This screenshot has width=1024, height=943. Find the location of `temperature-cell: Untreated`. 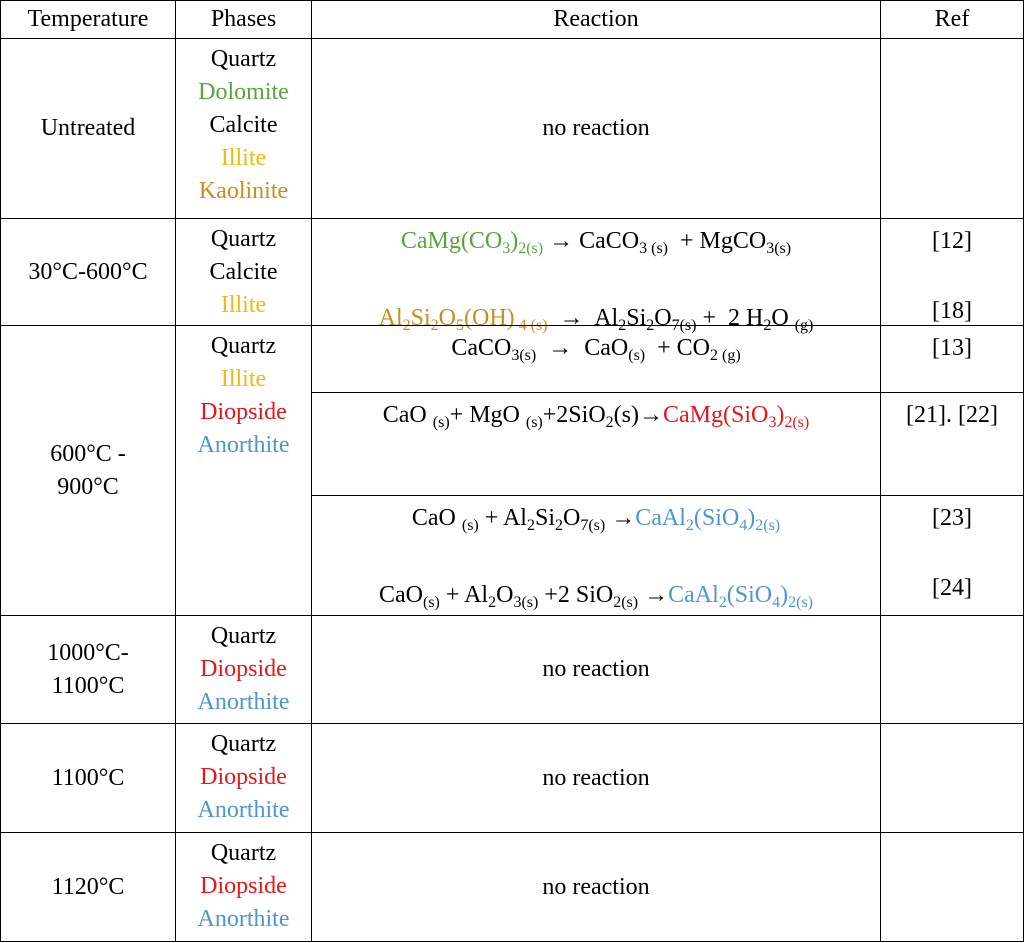

temperature-cell: Untreated is located at coordinates (88, 128).